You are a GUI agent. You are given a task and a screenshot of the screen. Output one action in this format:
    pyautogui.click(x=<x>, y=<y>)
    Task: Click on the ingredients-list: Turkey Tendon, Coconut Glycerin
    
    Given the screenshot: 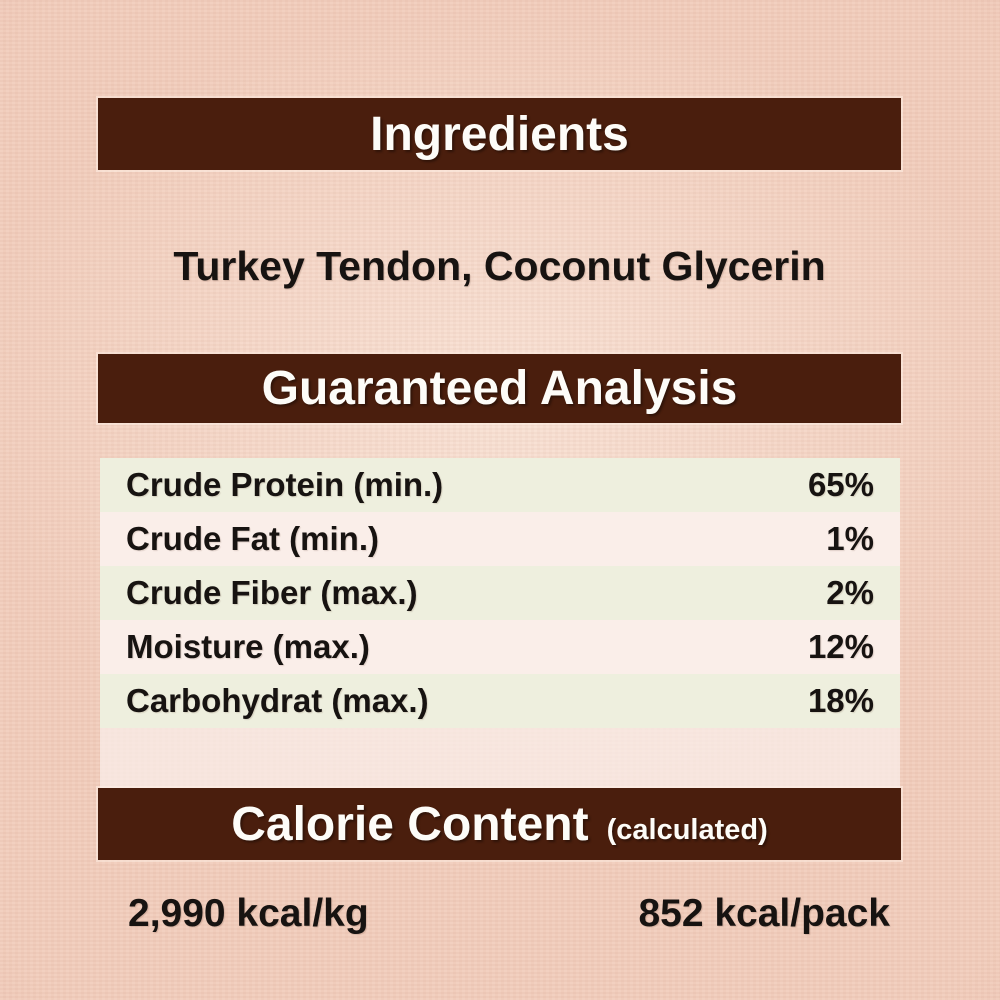 What is the action you would take?
    pyautogui.click(x=499, y=266)
    